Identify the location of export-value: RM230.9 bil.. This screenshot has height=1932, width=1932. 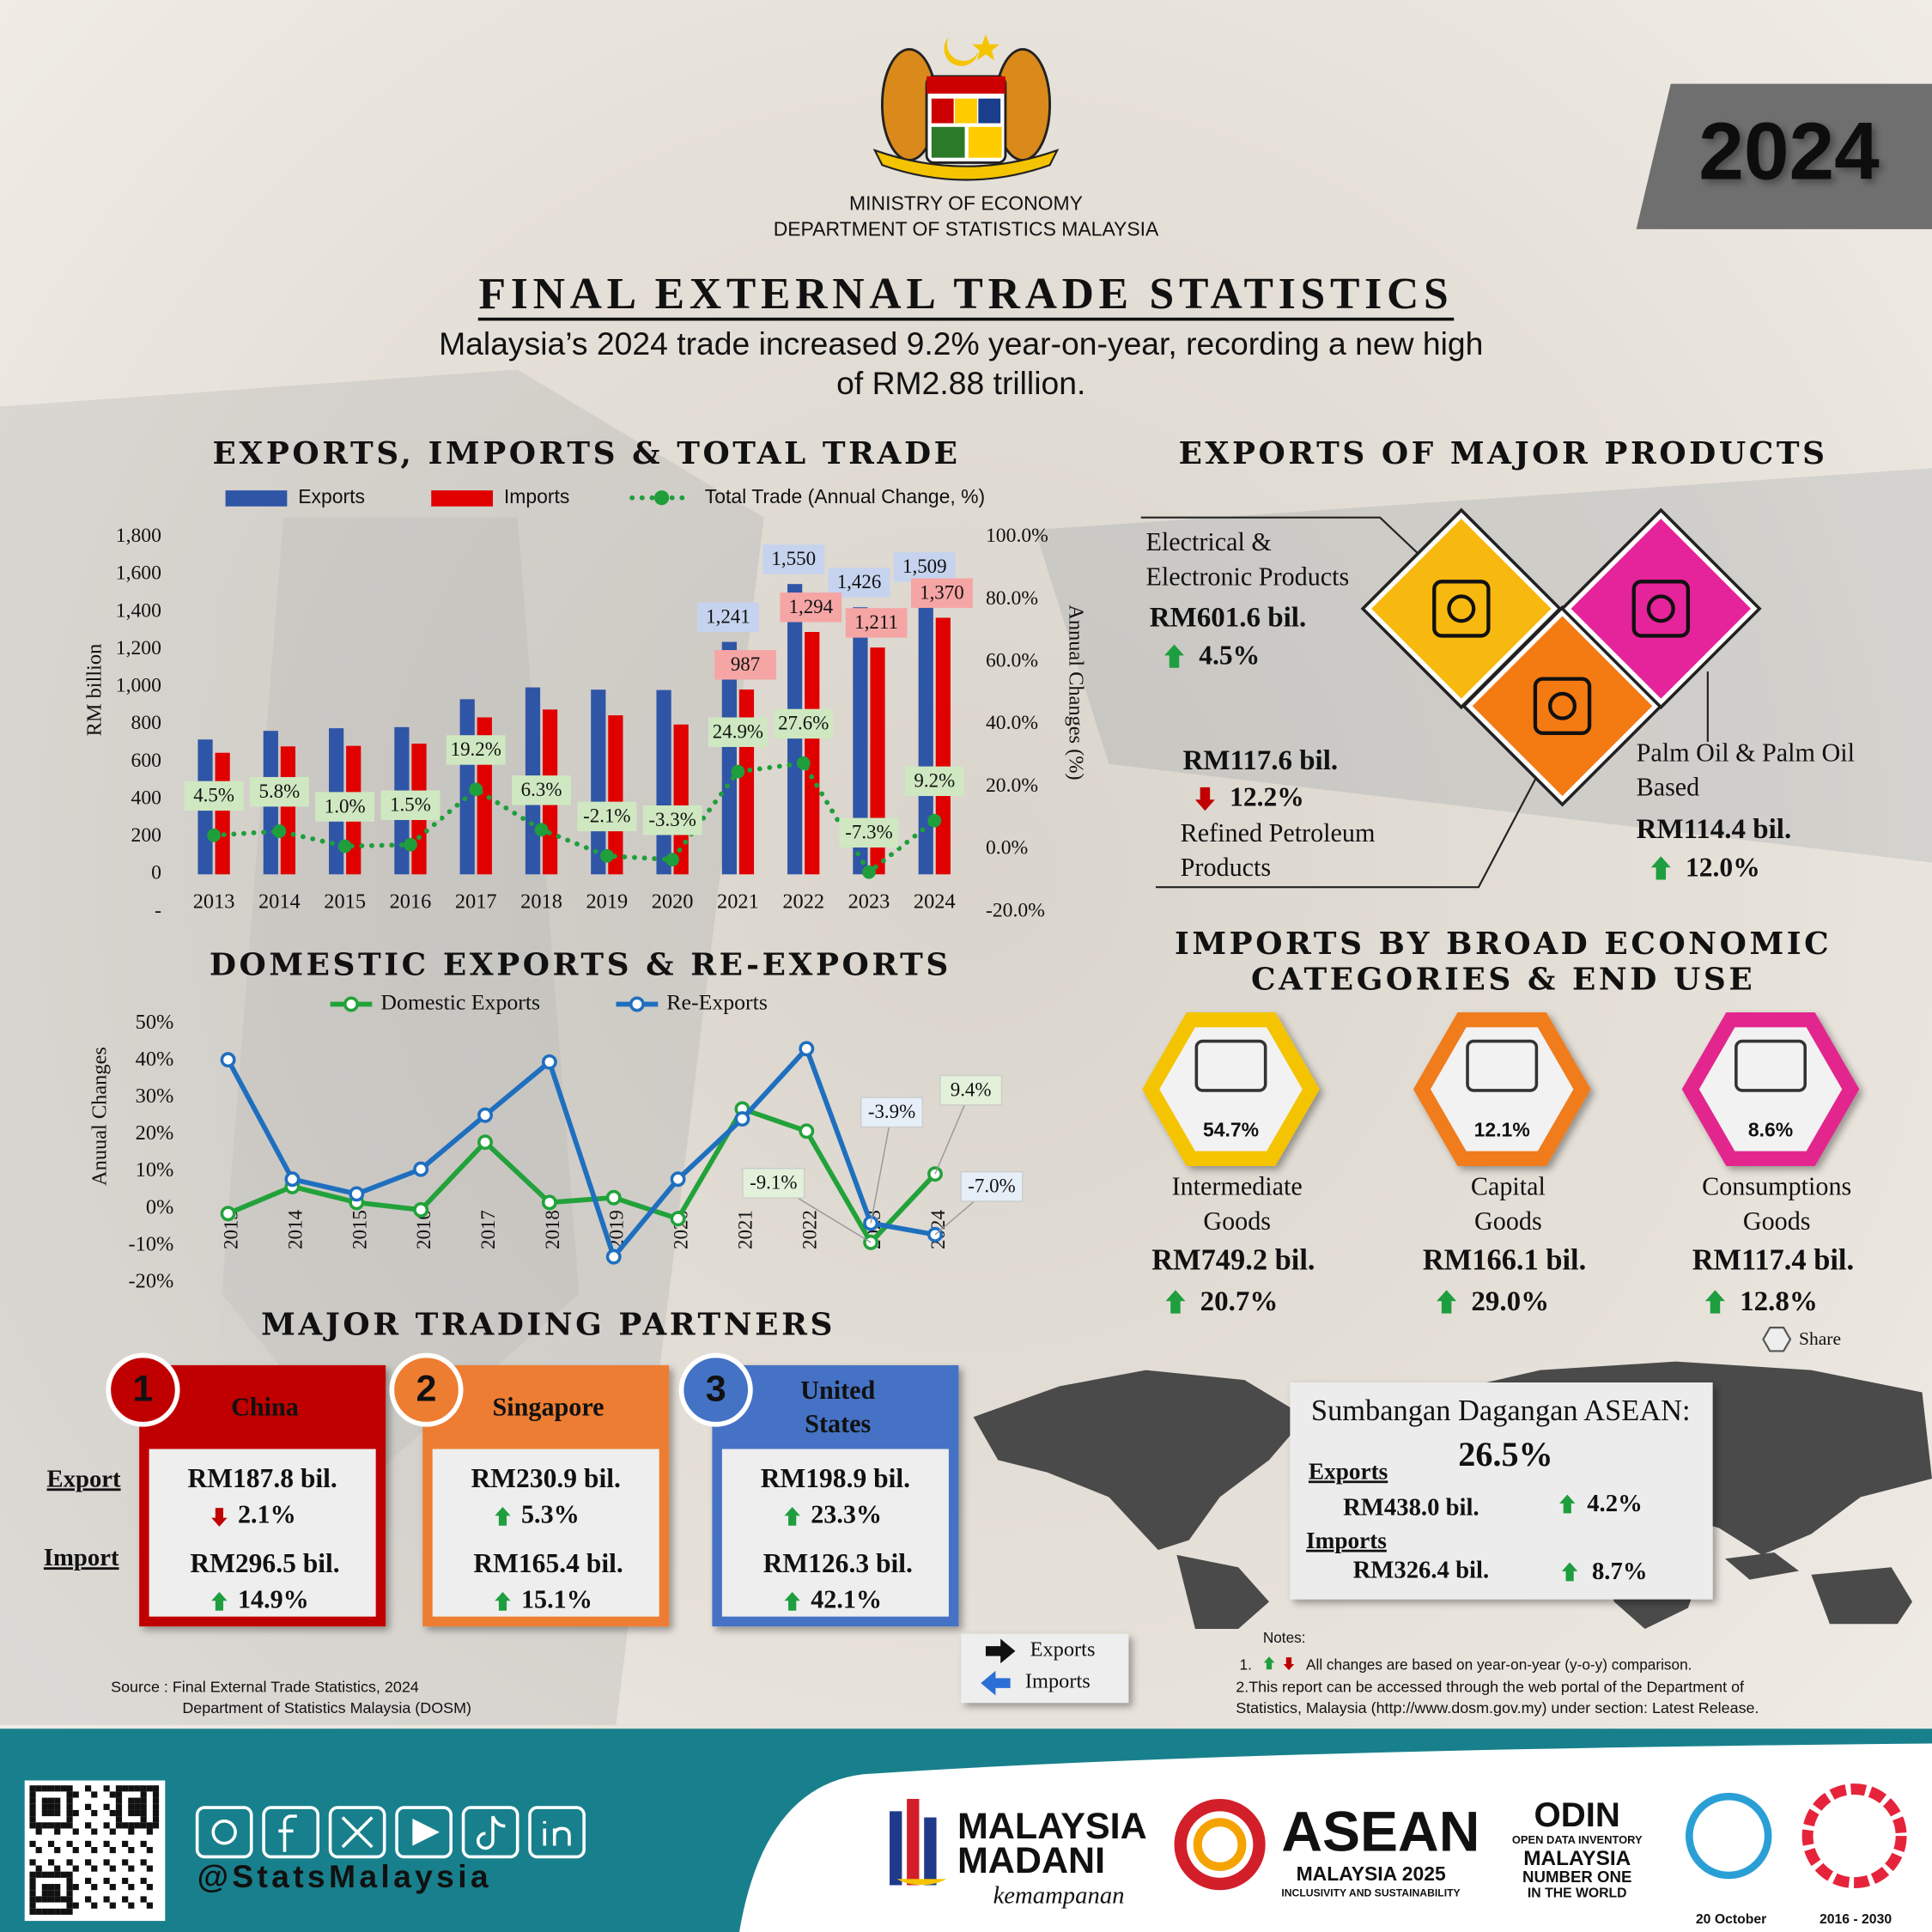
(545, 1478).